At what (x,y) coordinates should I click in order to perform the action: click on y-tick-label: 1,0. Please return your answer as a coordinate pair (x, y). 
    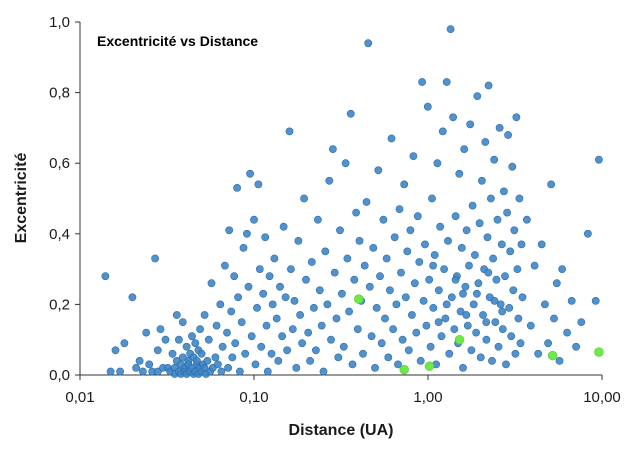
    Looking at the image, I should click on (59, 22).